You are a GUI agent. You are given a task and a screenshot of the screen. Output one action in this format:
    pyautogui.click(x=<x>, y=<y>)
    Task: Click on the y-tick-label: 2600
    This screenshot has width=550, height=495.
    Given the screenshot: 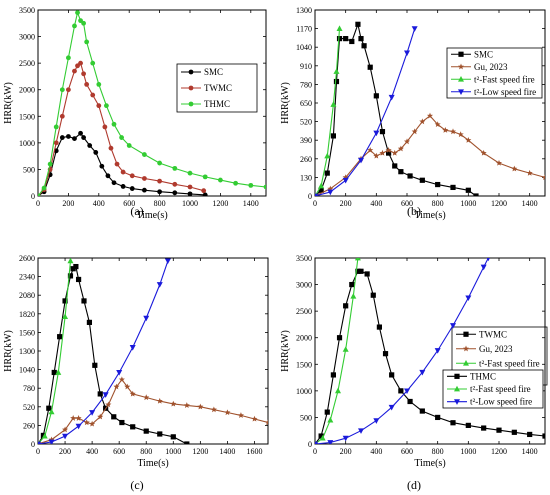 What is the action you would take?
    pyautogui.click(x=27, y=258)
    